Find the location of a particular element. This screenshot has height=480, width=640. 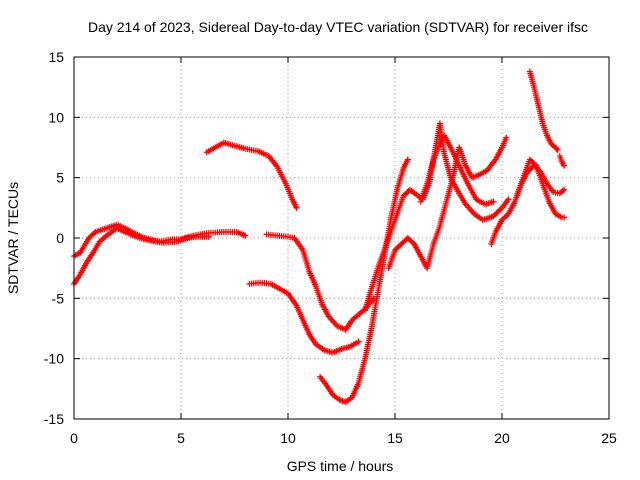

series-arc-afternoon-b is located at coordinates (457, 170).